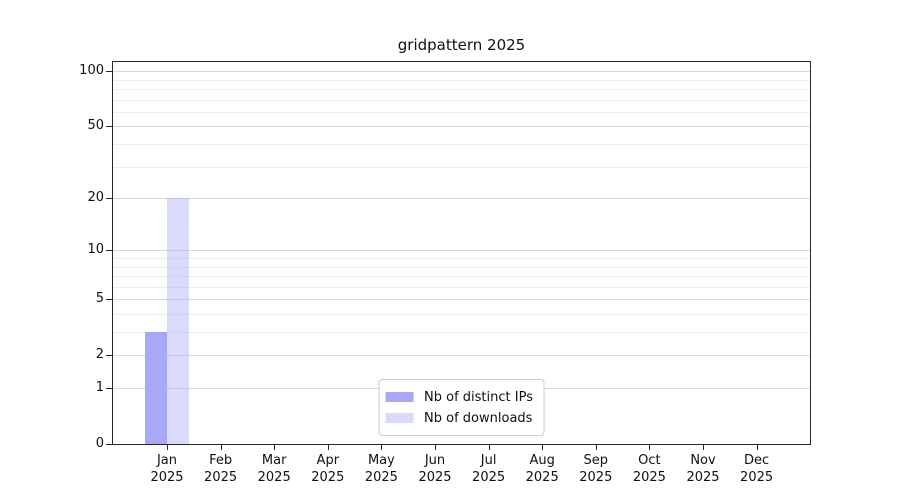 The height and width of the screenshot is (500, 900). I want to click on chart-title: gridpattern 2025, so click(461, 45).